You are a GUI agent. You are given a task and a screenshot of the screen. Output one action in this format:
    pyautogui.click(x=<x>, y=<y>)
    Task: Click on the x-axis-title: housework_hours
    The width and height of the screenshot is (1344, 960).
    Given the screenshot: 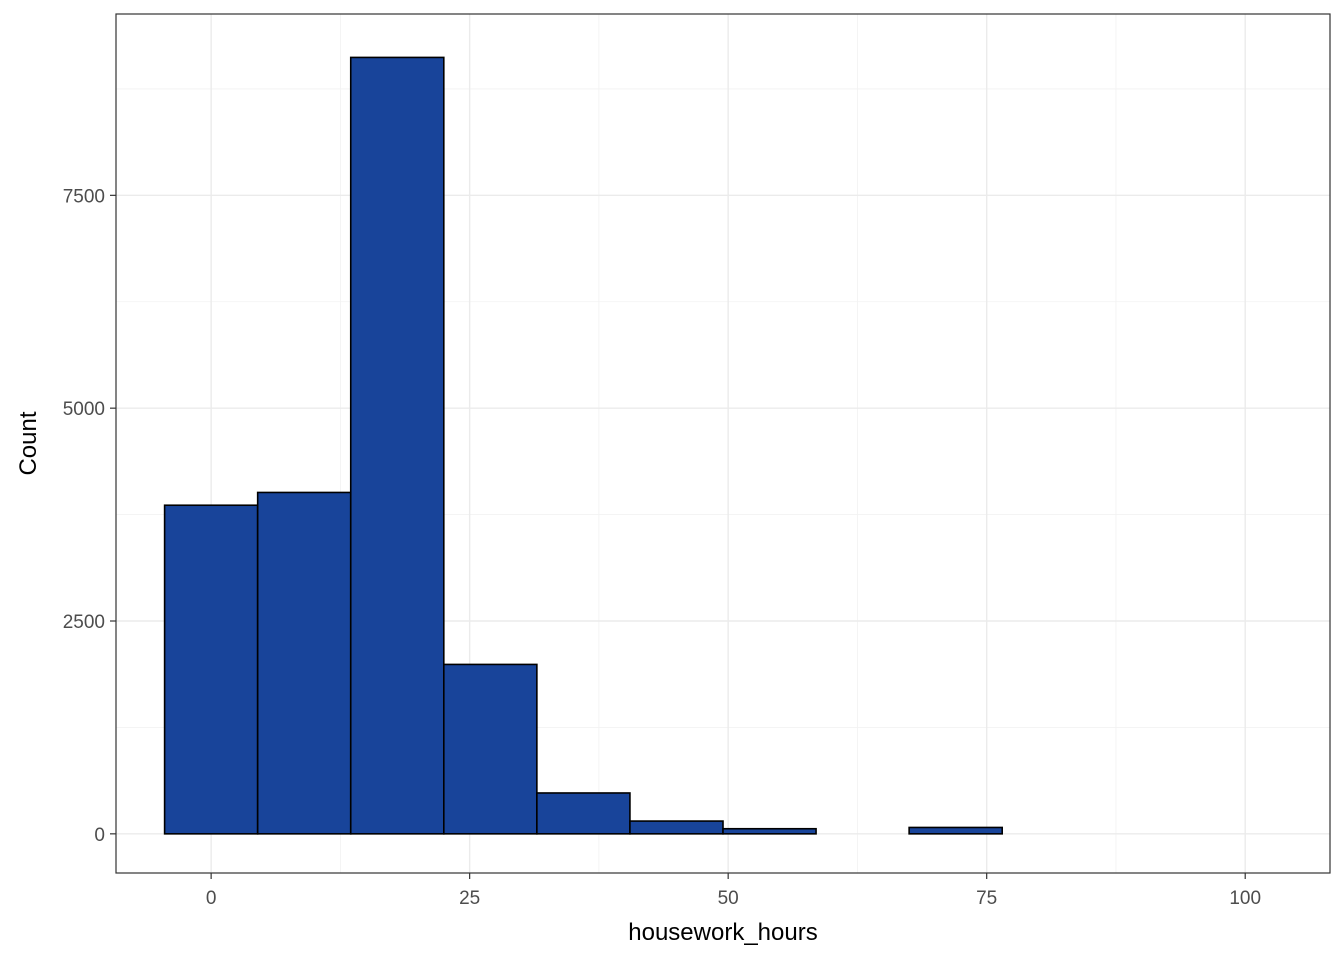 What is the action you would take?
    pyautogui.click(x=722, y=932)
    